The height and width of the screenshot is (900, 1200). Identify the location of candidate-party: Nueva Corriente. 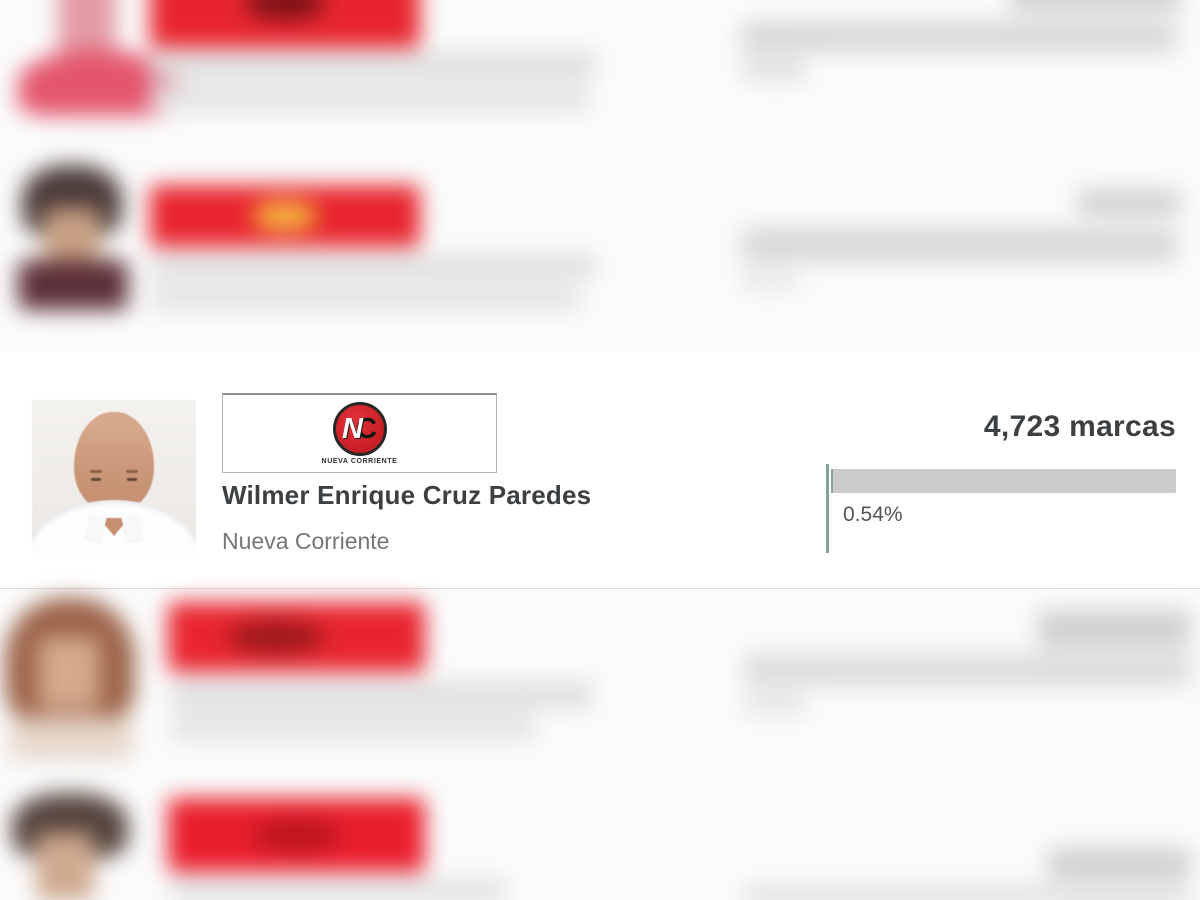
(306, 541).